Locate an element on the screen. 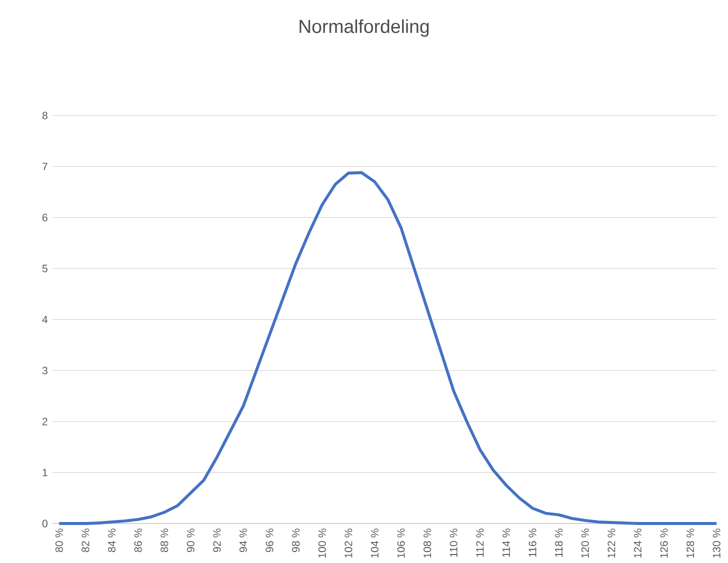  x-tick-label: 98 % is located at coordinates (296, 540).